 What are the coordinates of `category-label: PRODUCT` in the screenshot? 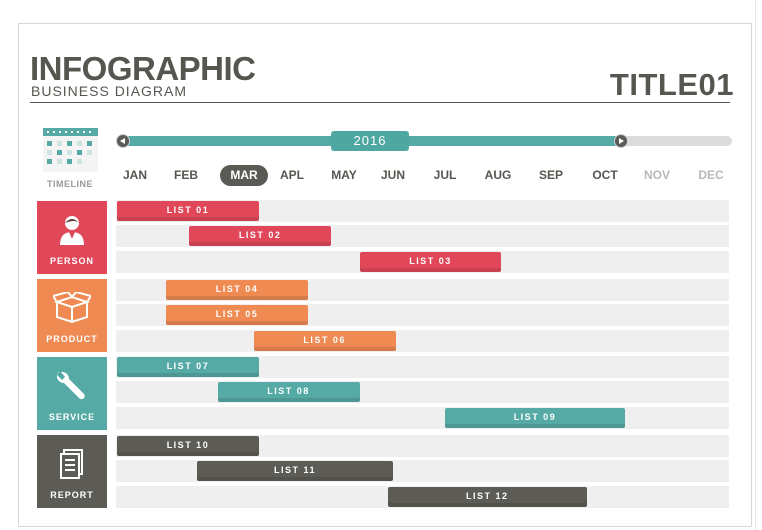 It's located at (72, 339).